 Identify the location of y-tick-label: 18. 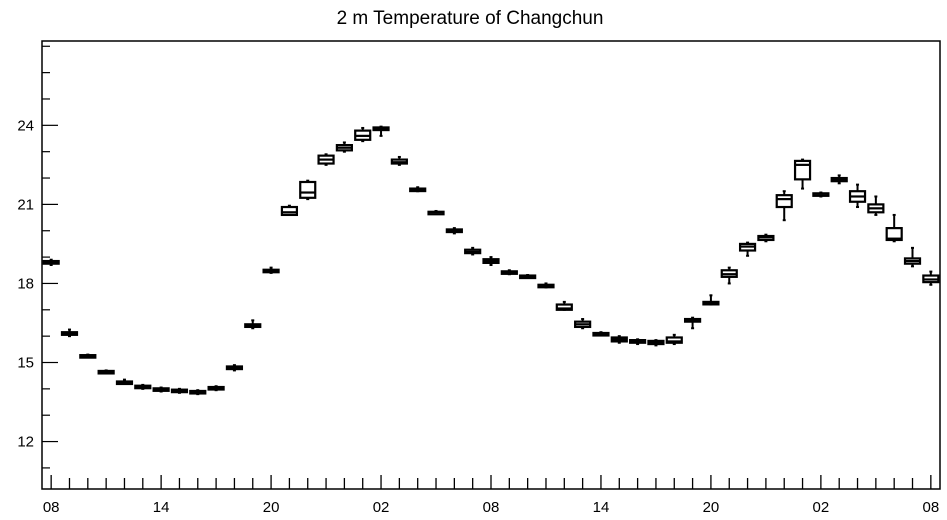
(25, 283).